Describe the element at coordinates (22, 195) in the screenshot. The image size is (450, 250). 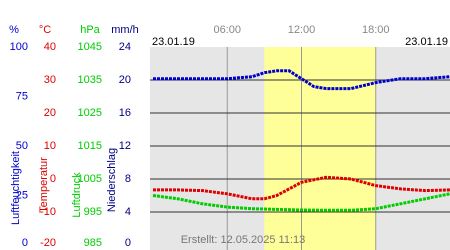
I see `y-tick-label: 25` at that location.